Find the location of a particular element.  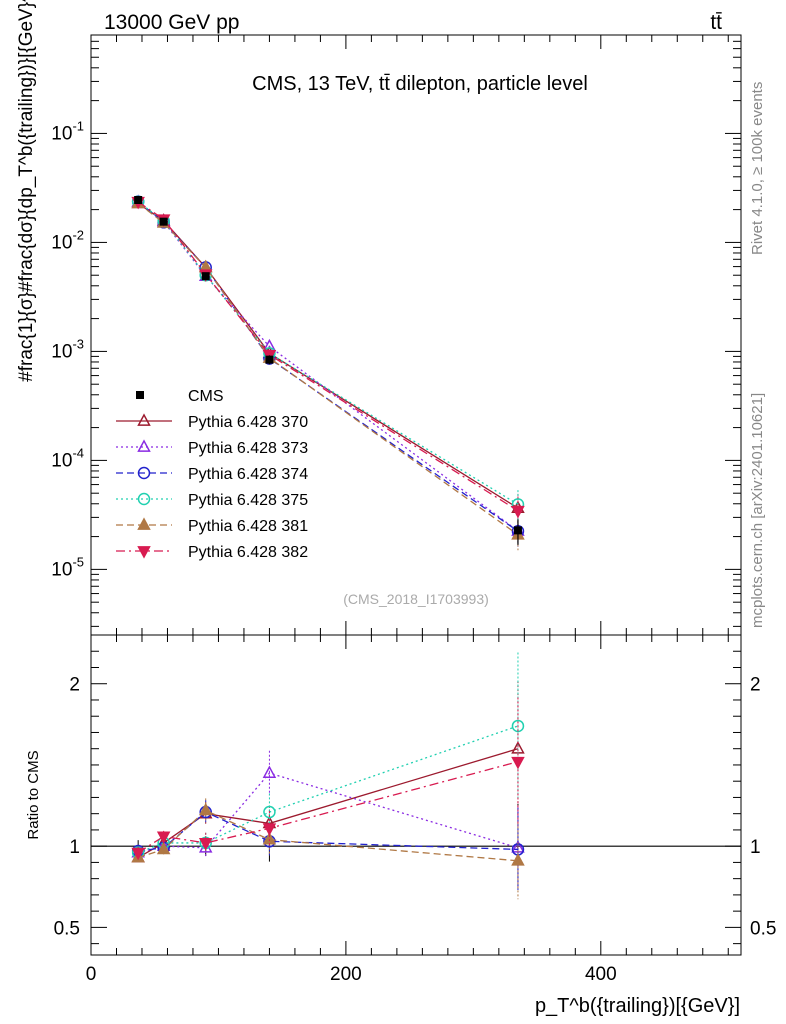

legend-item: Pythia 6.428 370 is located at coordinates (212, 422).